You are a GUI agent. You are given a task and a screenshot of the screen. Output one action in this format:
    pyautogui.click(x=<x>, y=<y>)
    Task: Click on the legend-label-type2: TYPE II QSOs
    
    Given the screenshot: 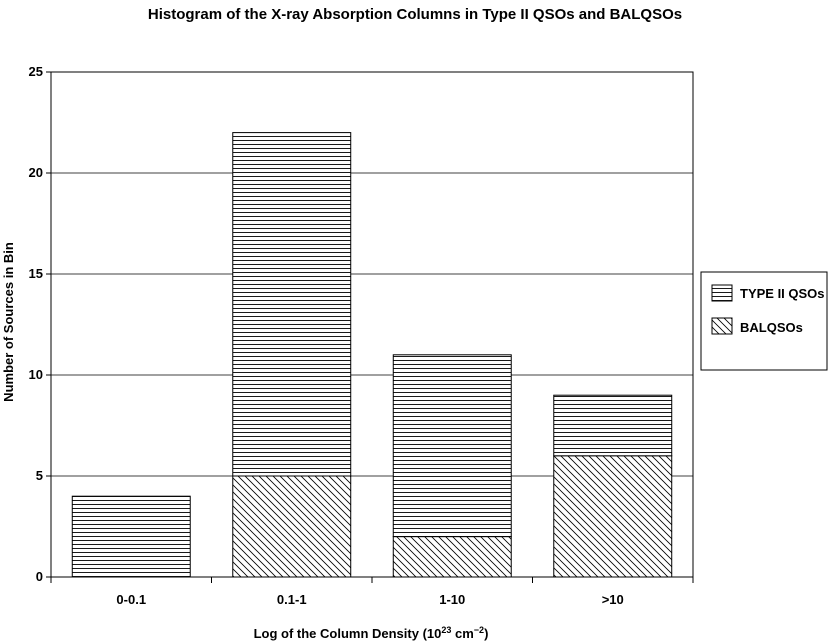 What is the action you would take?
    pyautogui.click(x=782, y=293)
    